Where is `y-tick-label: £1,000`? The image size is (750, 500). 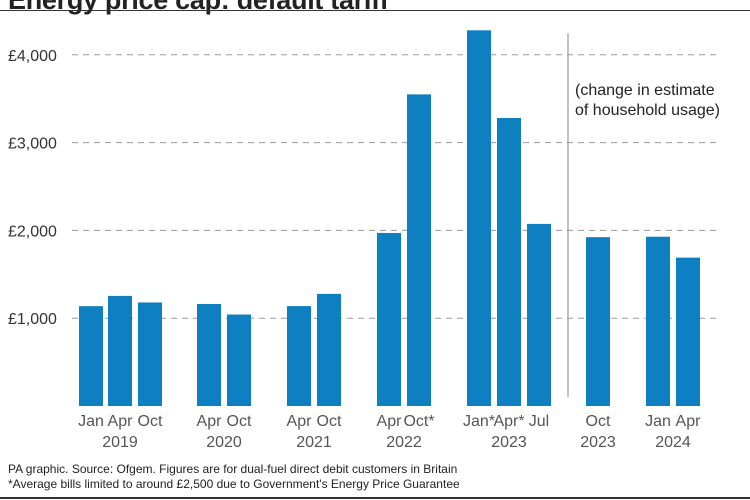 y-tick-label: £1,000 is located at coordinates (32, 319).